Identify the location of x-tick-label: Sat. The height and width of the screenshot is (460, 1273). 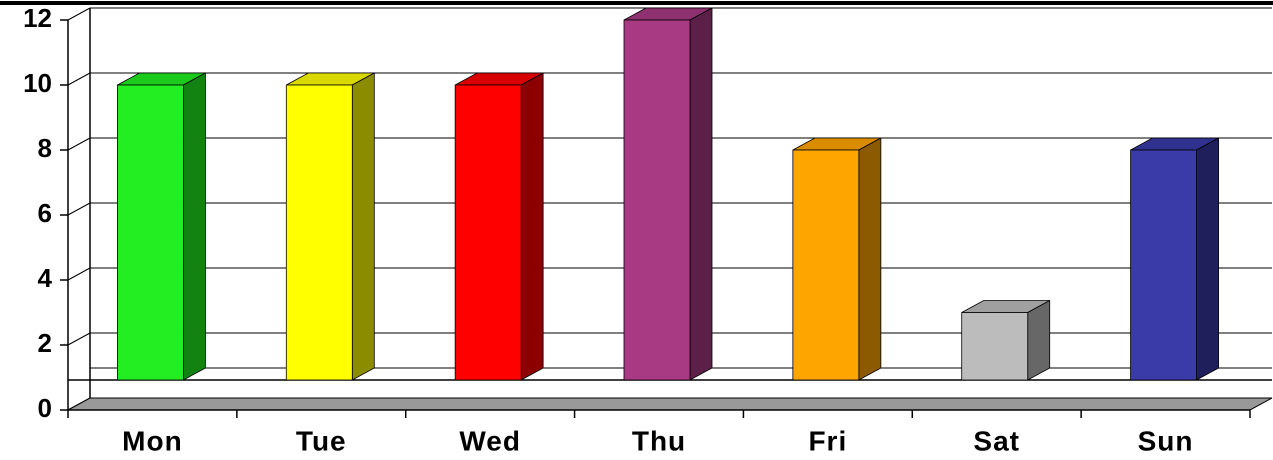
(996, 440).